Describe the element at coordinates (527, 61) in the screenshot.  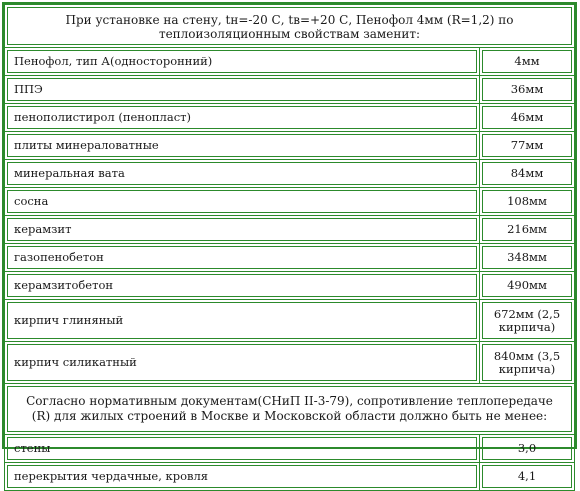
I see `material-thickness: 4мм` at that location.